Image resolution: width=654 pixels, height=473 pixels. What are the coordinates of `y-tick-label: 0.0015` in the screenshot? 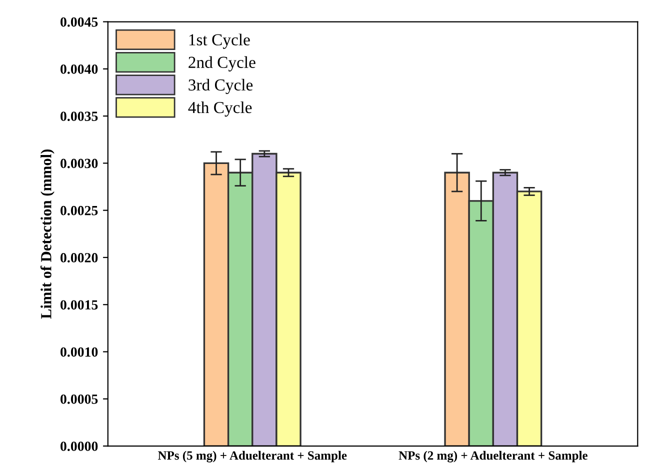 It's located at (79, 305).